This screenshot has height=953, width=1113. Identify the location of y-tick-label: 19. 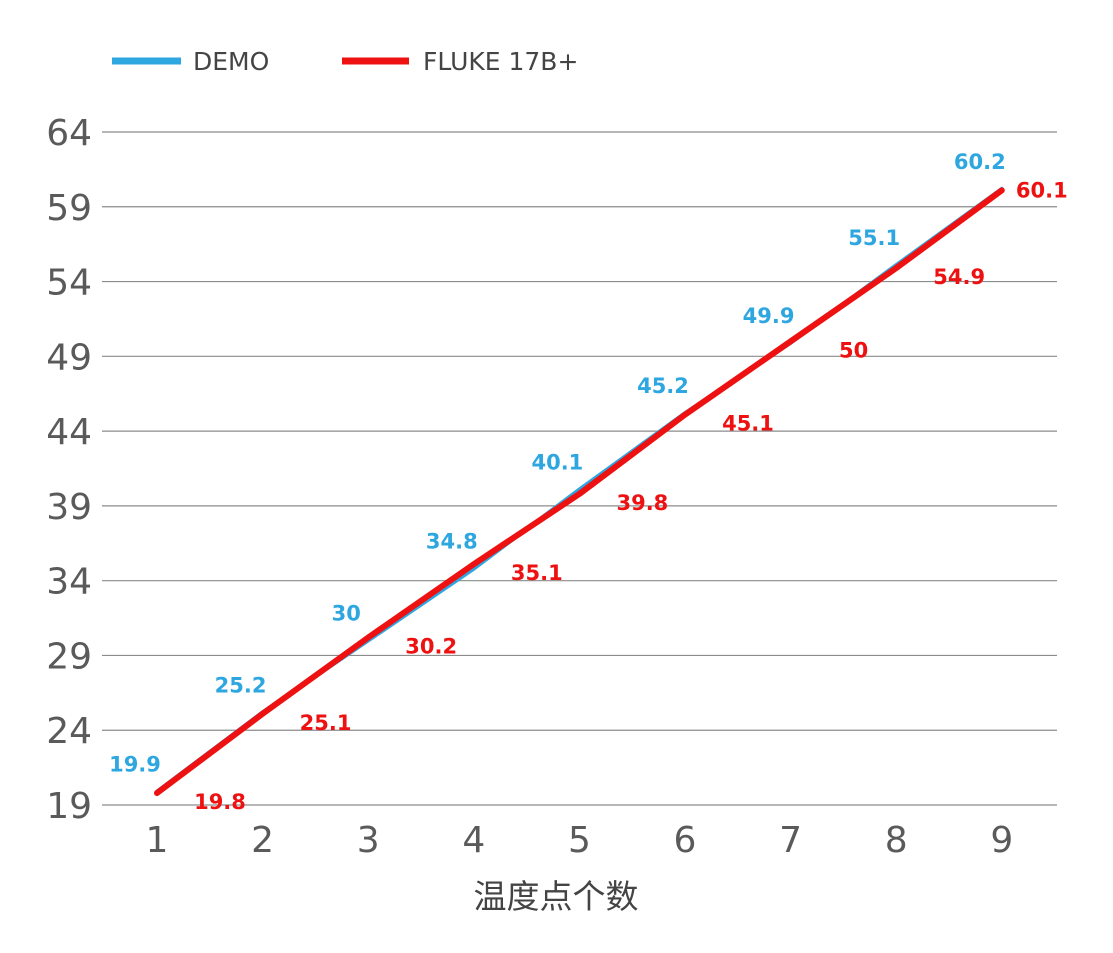
(69, 806).